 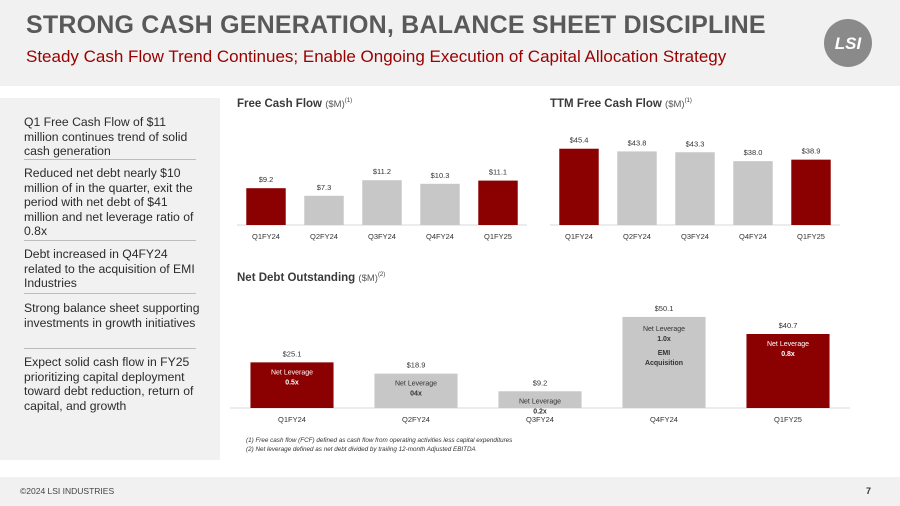 What do you see at coordinates (324, 187) in the screenshot?
I see `data-label: $7.3` at bounding box center [324, 187].